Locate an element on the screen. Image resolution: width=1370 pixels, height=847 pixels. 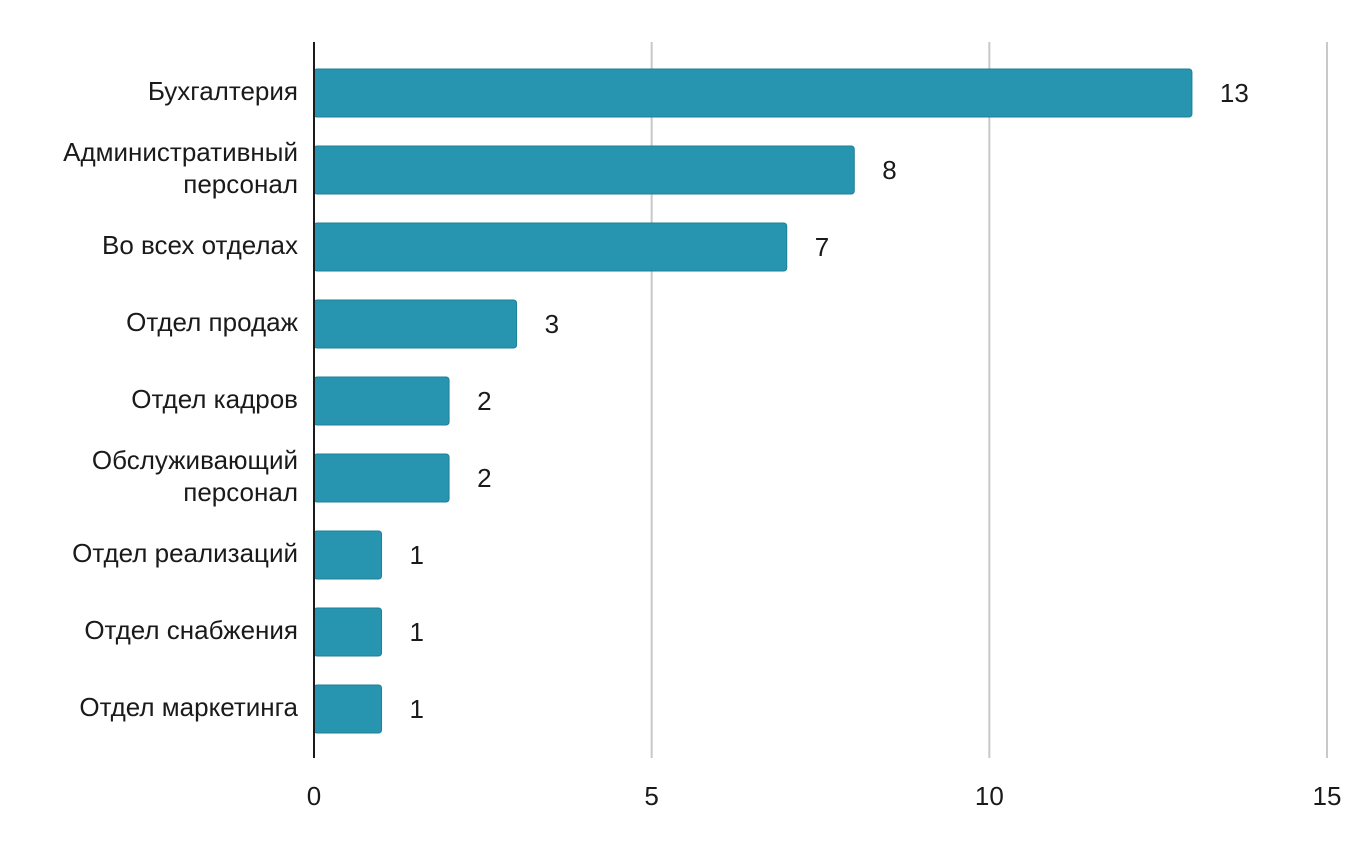
category-label-line: Отдел кадров is located at coordinates (214, 399).